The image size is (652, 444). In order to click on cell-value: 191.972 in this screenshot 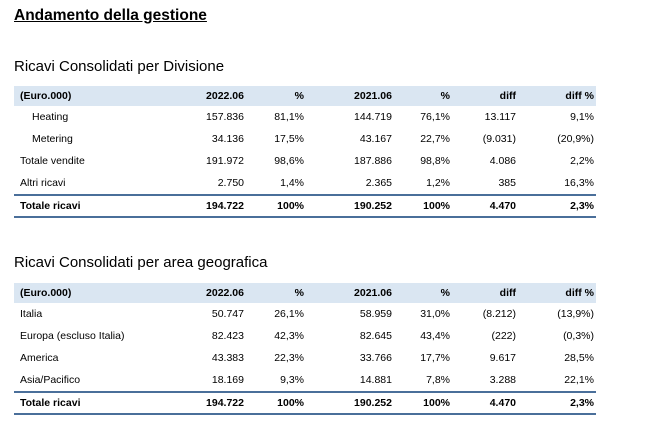, I will do `click(225, 161)`.